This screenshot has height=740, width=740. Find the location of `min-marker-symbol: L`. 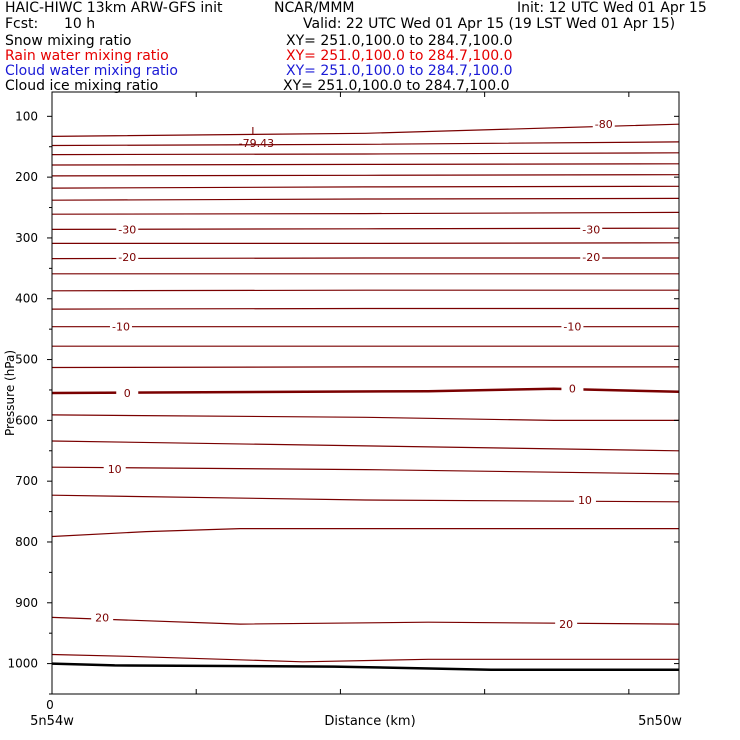

min-marker-symbol: L is located at coordinates (254, 131).